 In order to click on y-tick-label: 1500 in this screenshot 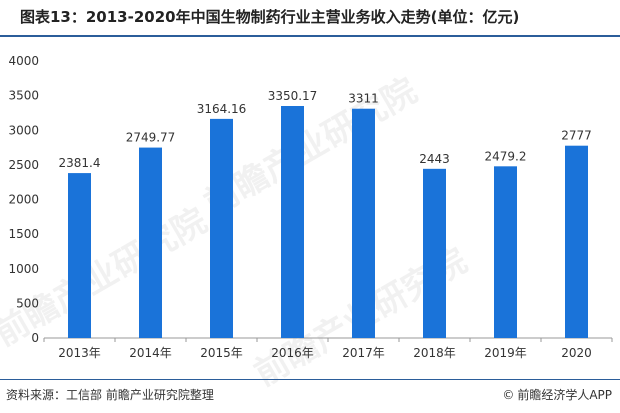, I will do `click(23, 234)`.